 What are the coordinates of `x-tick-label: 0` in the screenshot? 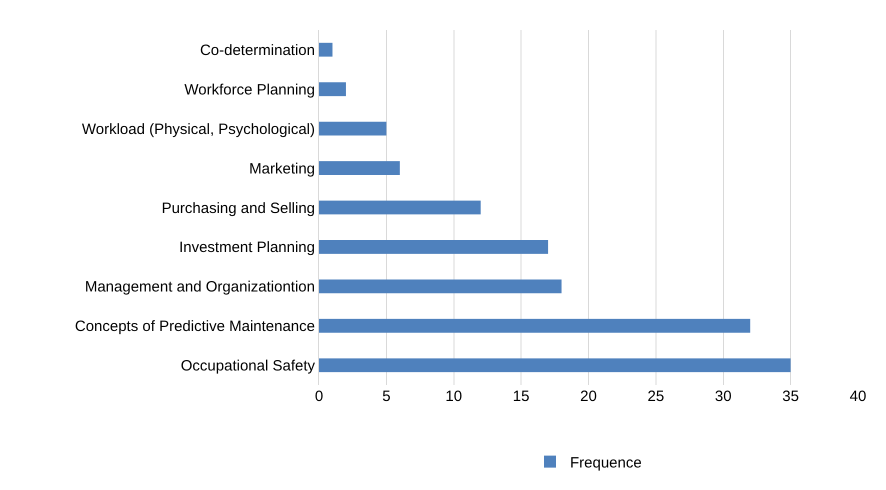 It's located at (319, 396).